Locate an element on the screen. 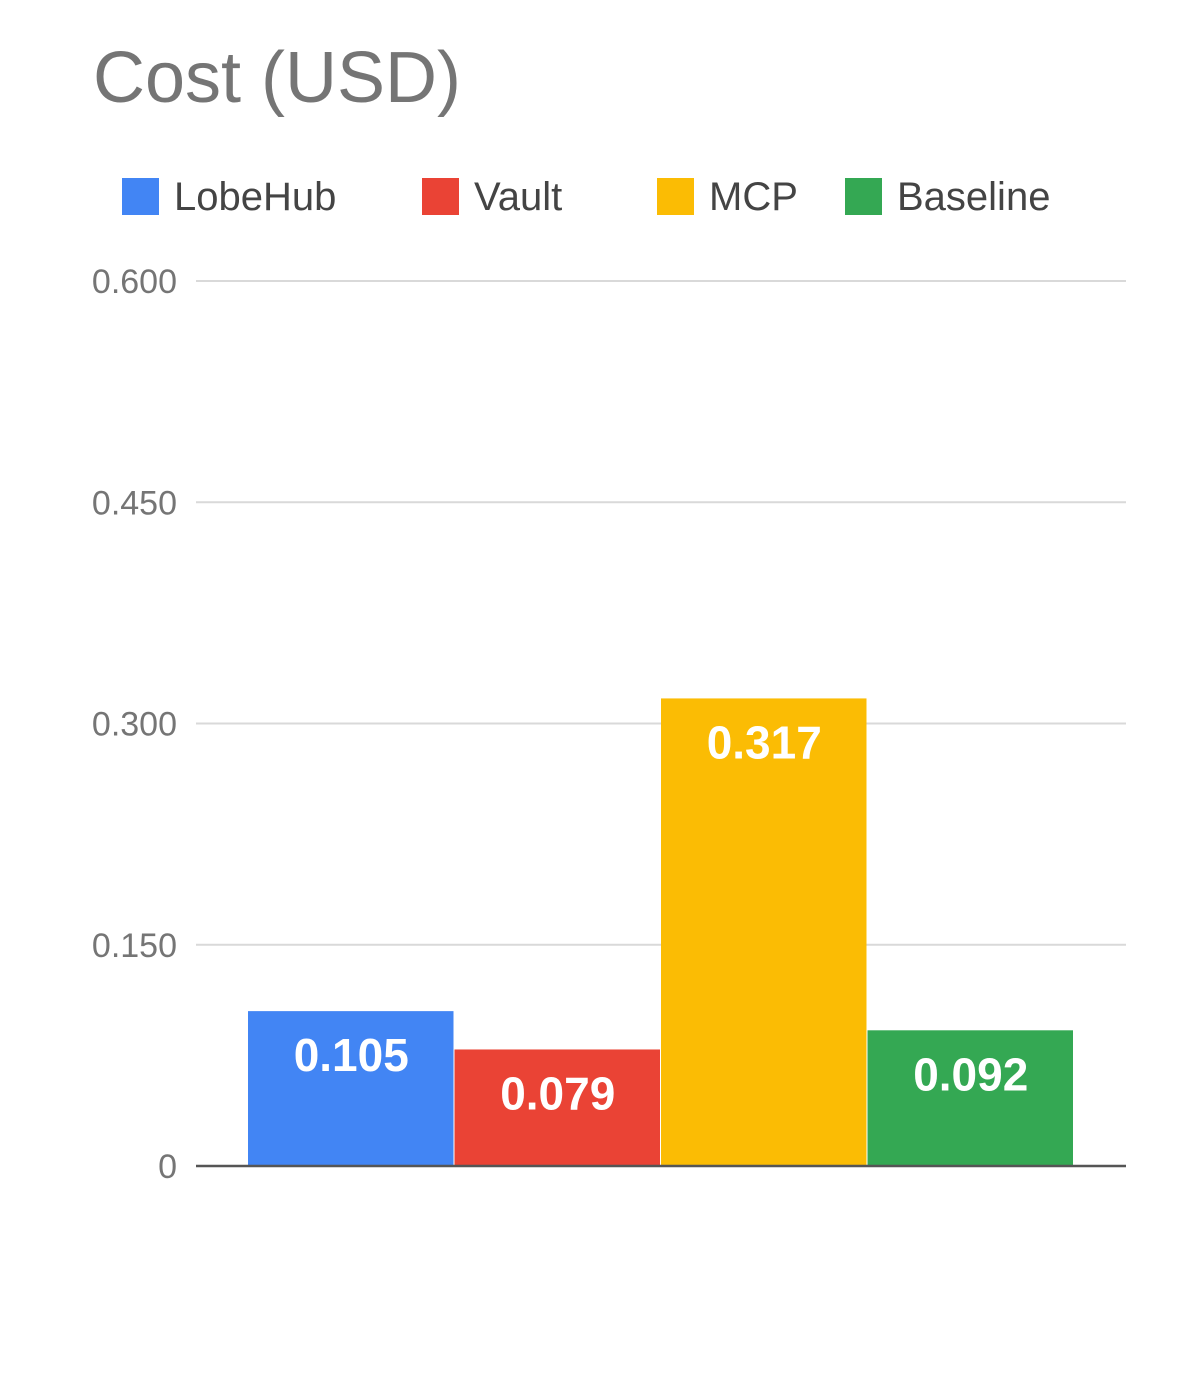 The image size is (1200, 1400). bar-vault is located at coordinates (557, 1107).